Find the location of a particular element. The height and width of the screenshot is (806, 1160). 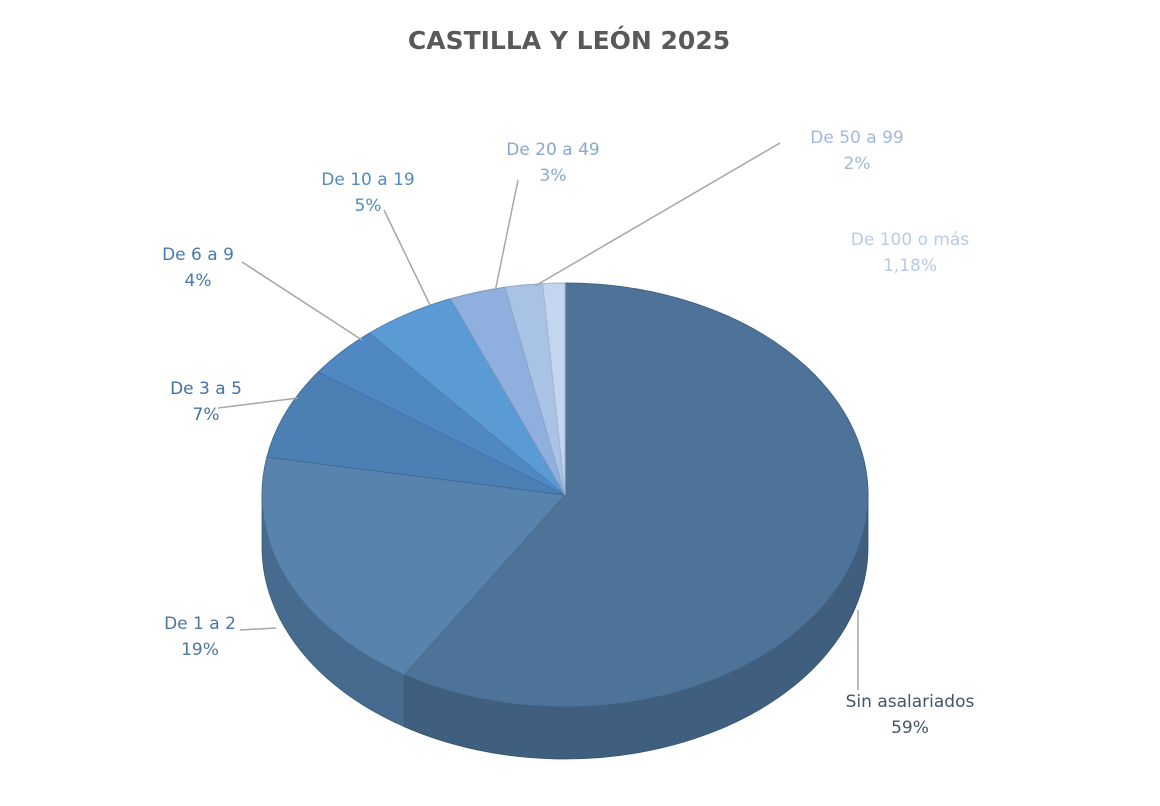

data-label-name: De 50 a 99 is located at coordinates (856, 138).